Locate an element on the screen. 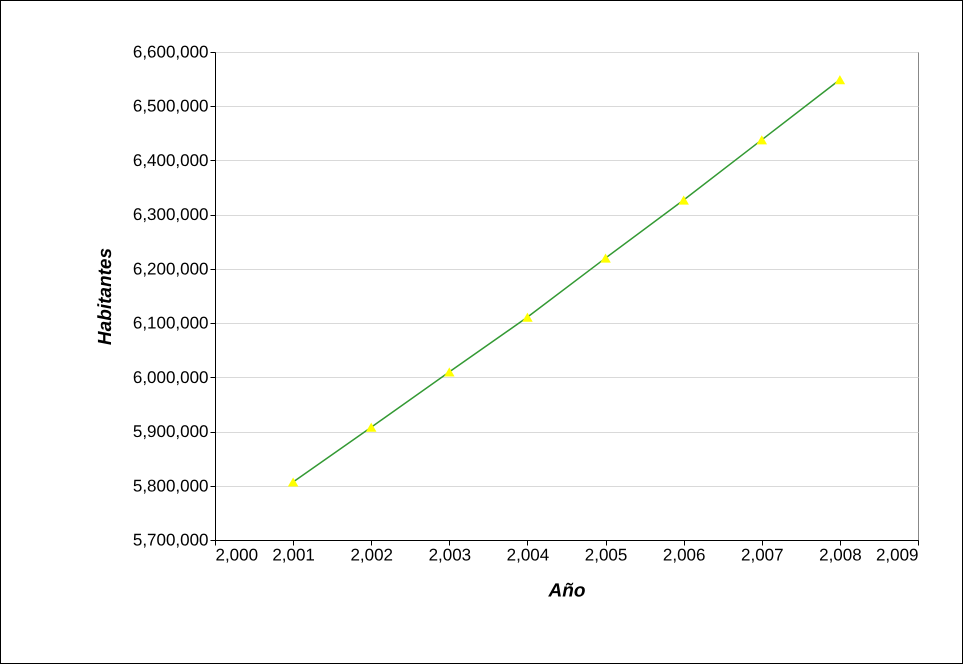 The height and width of the screenshot is (664, 963). x-tick-label: 2,004 is located at coordinates (528, 555).